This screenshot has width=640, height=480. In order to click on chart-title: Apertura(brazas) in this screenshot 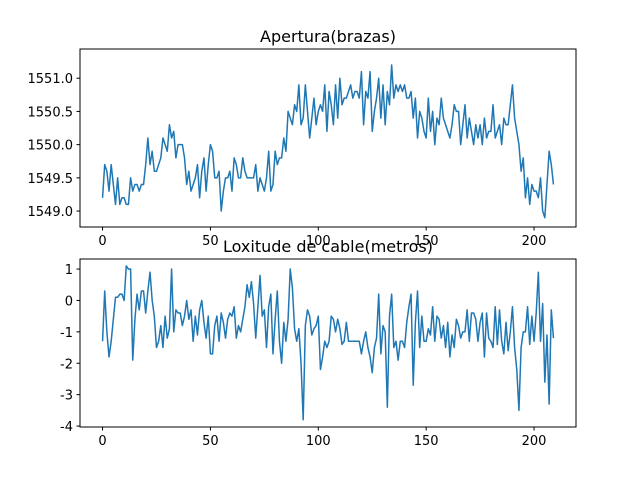, I will do `click(328, 36)`.